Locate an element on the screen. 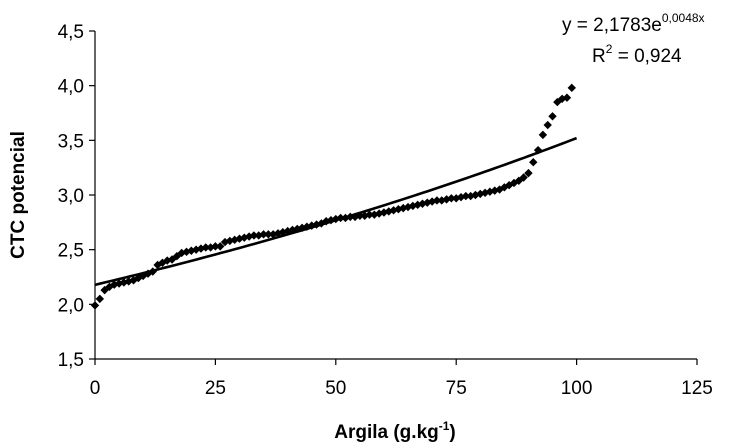 The width and height of the screenshot is (729, 446). r2-prefix: R is located at coordinates (599, 56).